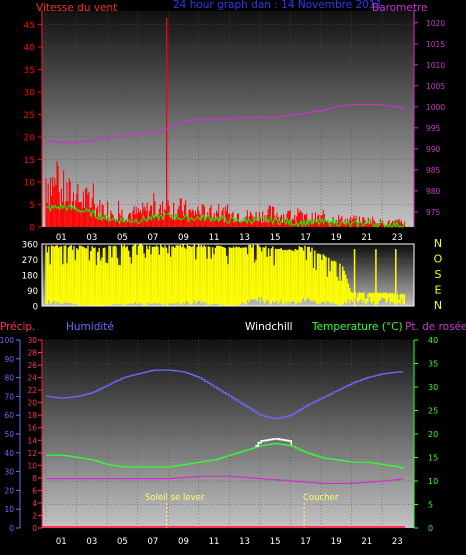  I want to click on direction-axis-ticks: 0 90 180 270 360, so click(30, 277).